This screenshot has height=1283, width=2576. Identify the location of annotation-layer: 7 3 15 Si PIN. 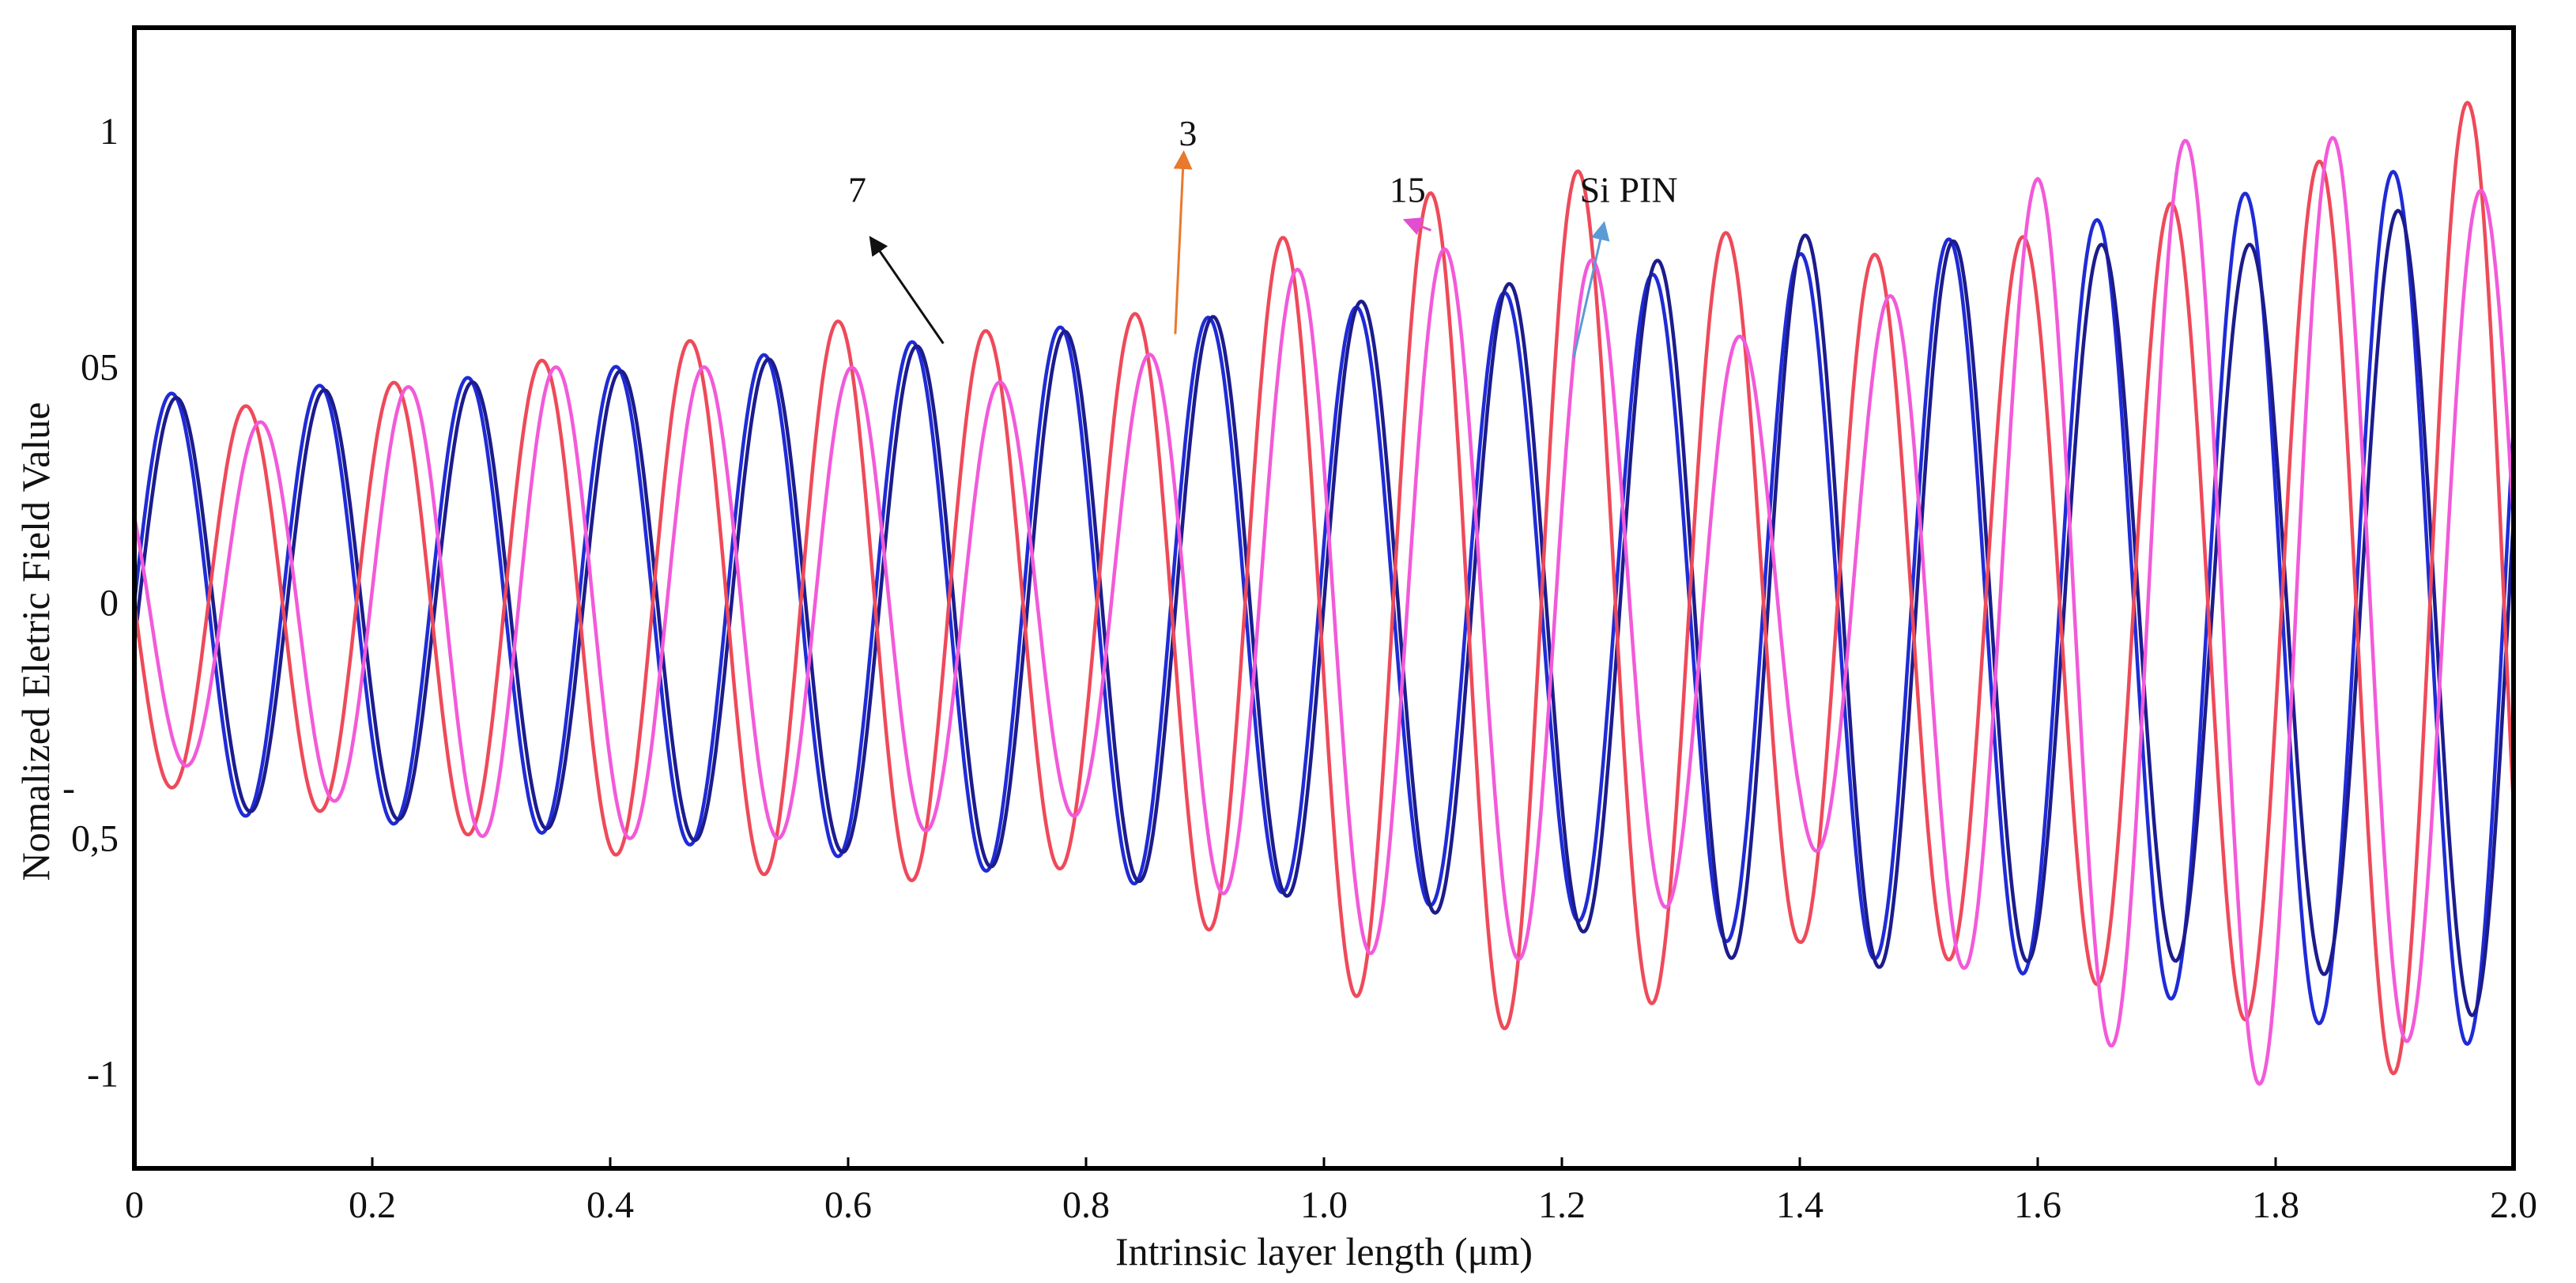
(1263, 236).